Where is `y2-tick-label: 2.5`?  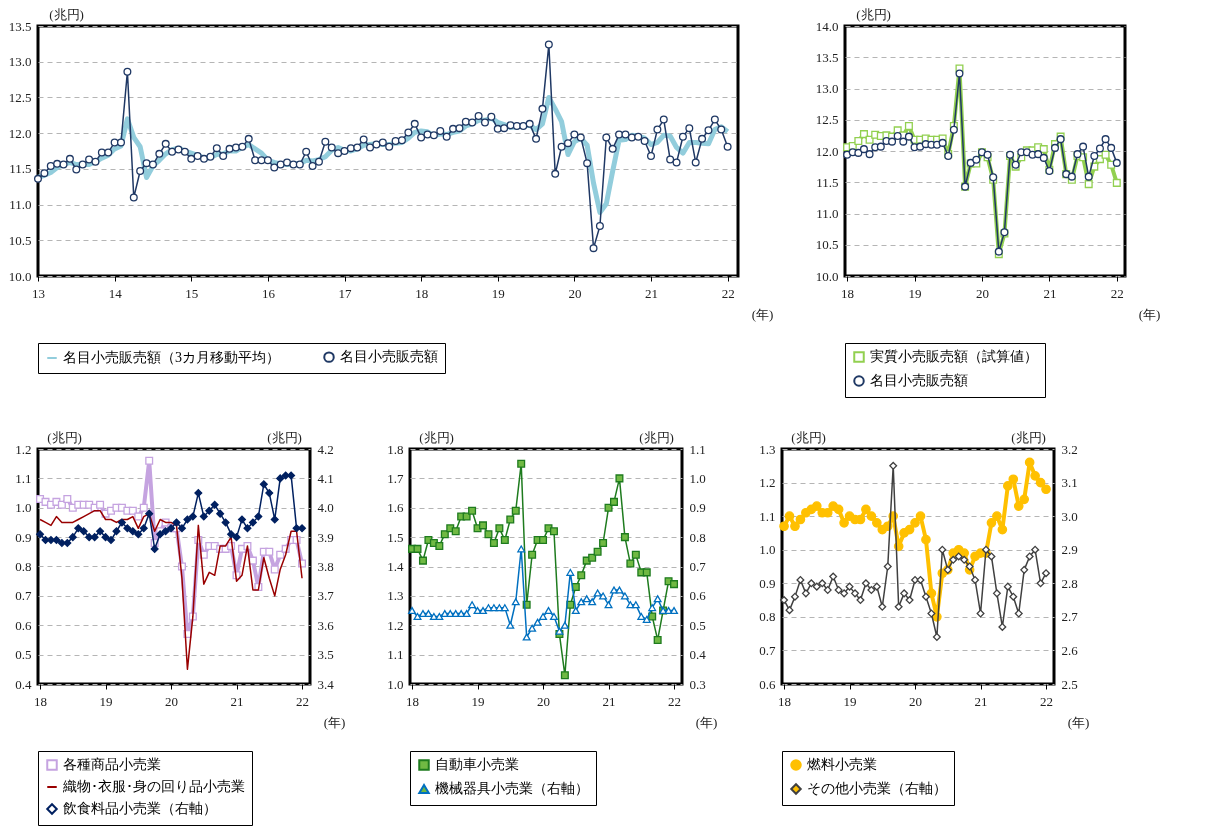
y2-tick-label: 2.5 is located at coordinates (1069, 684).